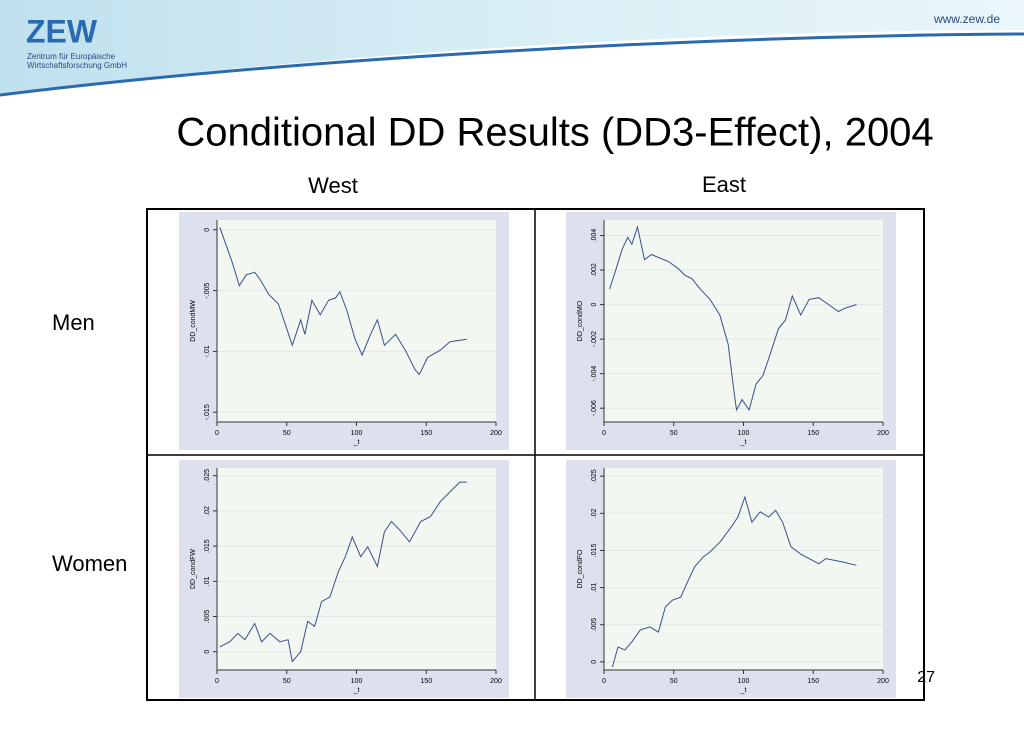 This screenshot has width=1024, height=729. What do you see at coordinates (594, 270) in the screenshot?
I see `y-tick-label: .002` at bounding box center [594, 270].